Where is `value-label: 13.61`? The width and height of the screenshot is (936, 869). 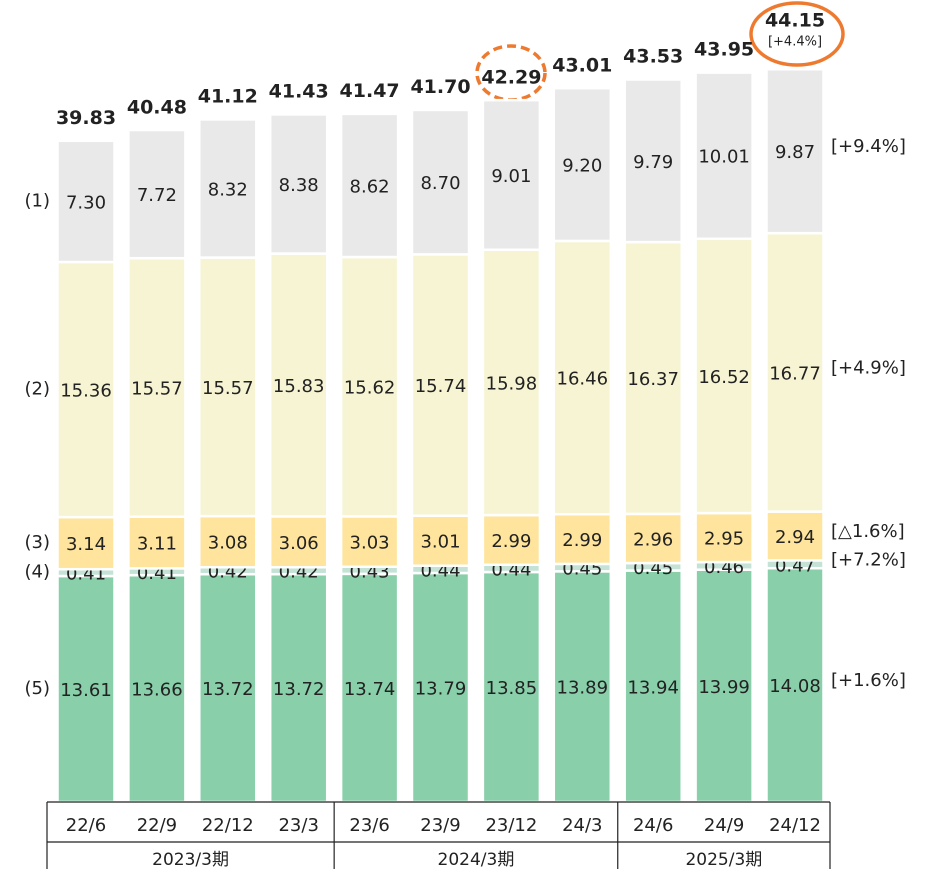
value-label: 13.61 is located at coordinates (86, 690).